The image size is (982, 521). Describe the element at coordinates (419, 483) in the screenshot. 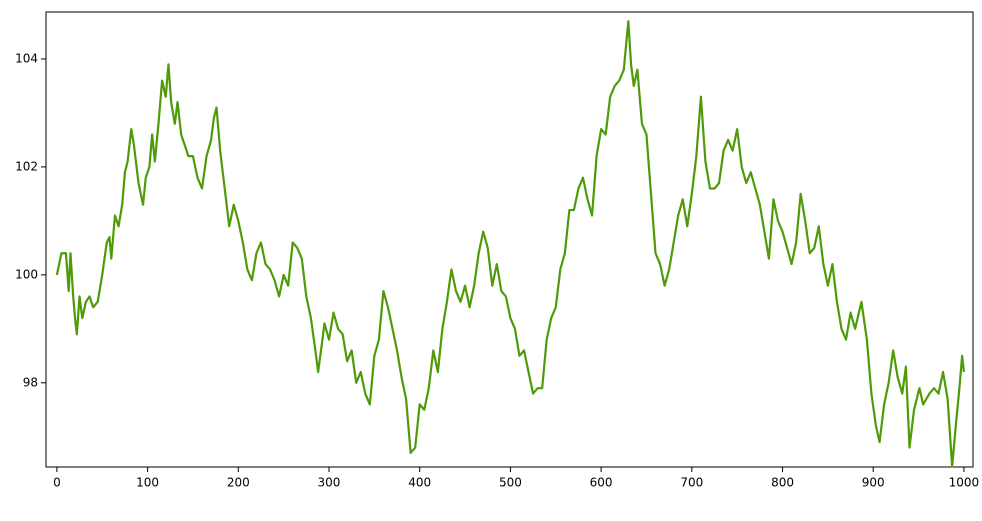

I see `x-tick-label: 400` at that location.